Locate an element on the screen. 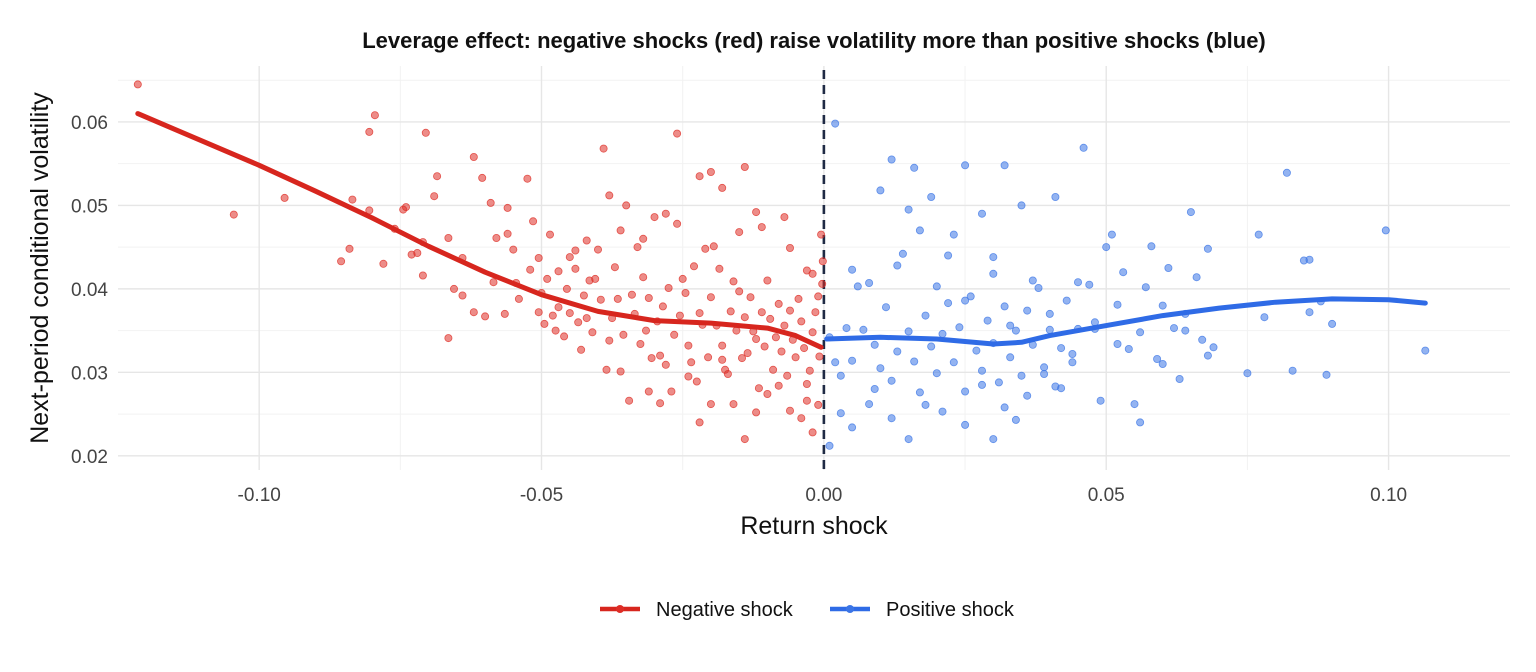  x-axis-title: Return shock is located at coordinates (814, 526).